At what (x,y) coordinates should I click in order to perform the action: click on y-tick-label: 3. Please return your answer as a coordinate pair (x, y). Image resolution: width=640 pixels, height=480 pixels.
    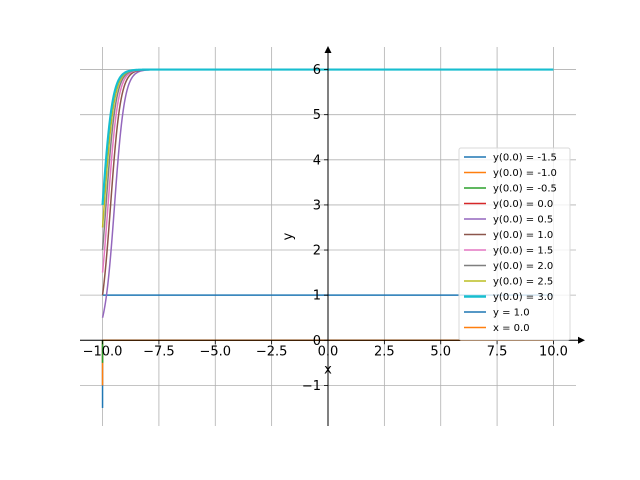
    Looking at the image, I should click on (317, 205).